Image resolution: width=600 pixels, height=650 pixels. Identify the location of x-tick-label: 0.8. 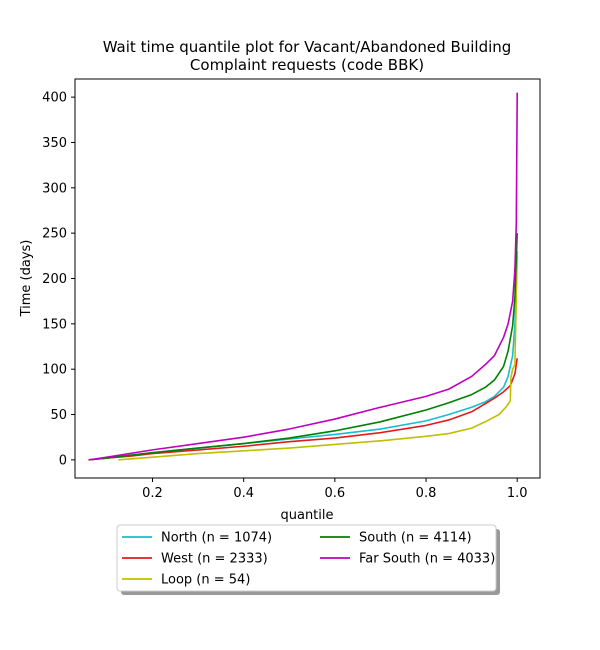
(426, 493).